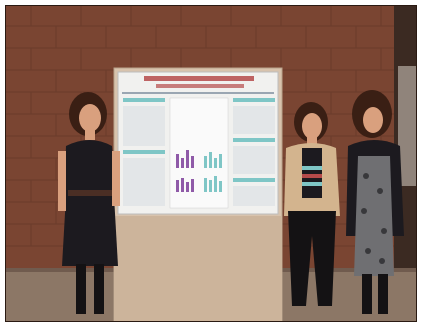  I want to click on doorway-light, so click(407, 126).